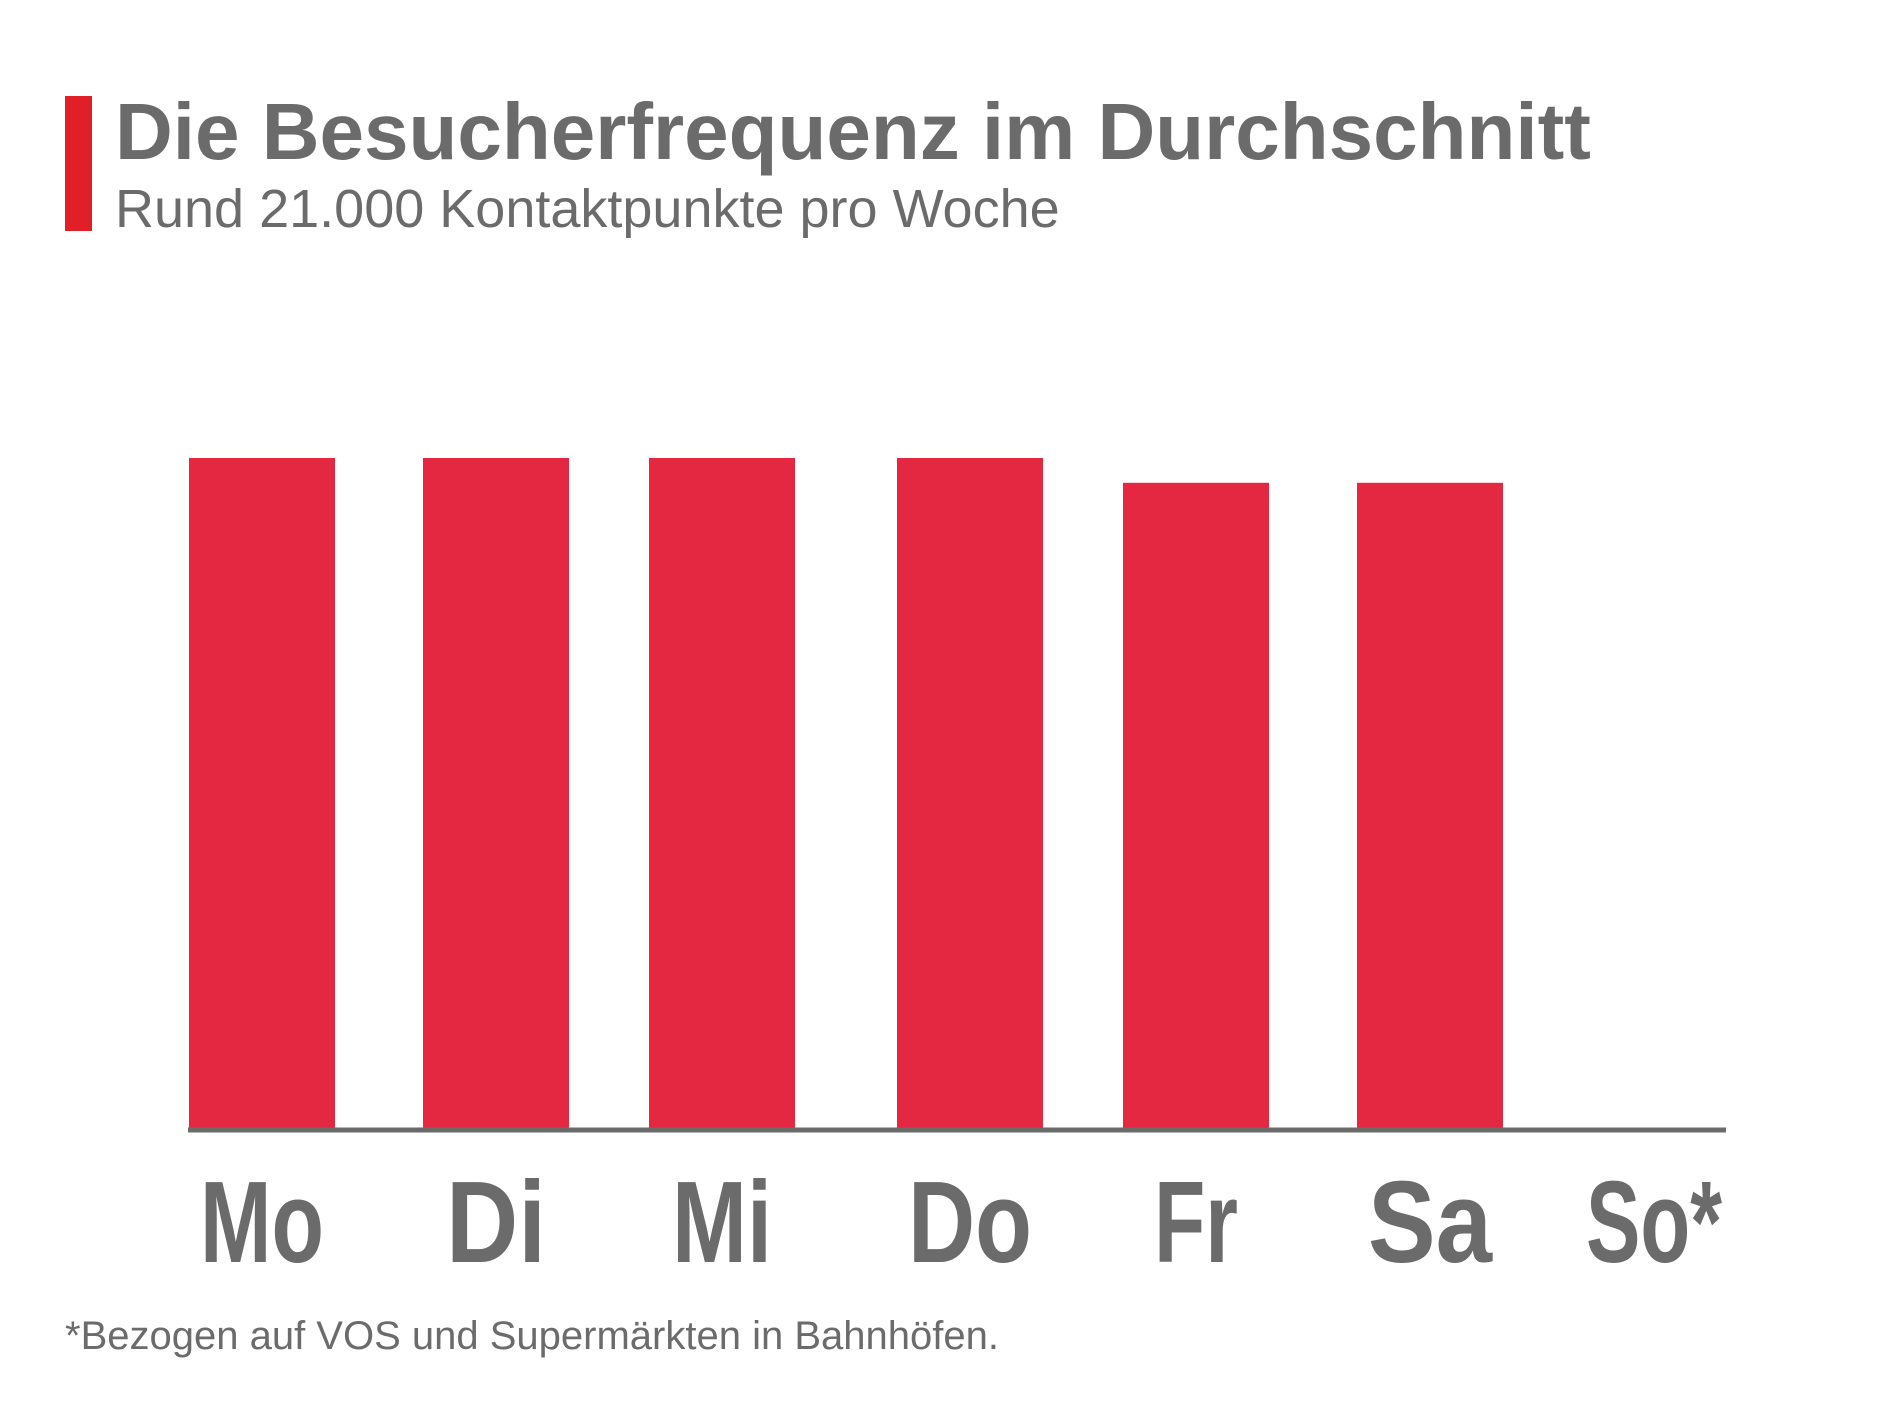 This screenshot has height=1417, width=1890. What do you see at coordinates (1196, 1222) in the screenshot?
I see `tick-label-fr: Fr` at bounding box center [1196, 1222].